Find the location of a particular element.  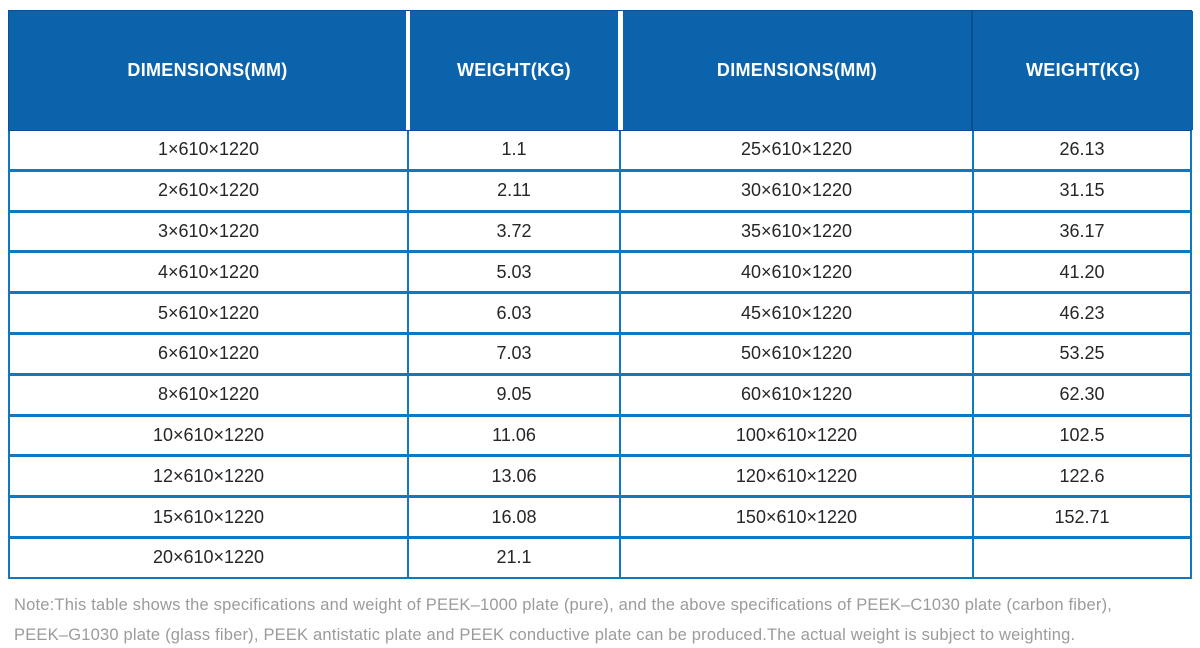

table-row: 3×610×1220 3.72 35×610×1220 36.17 is located at coordinates (600, 233).